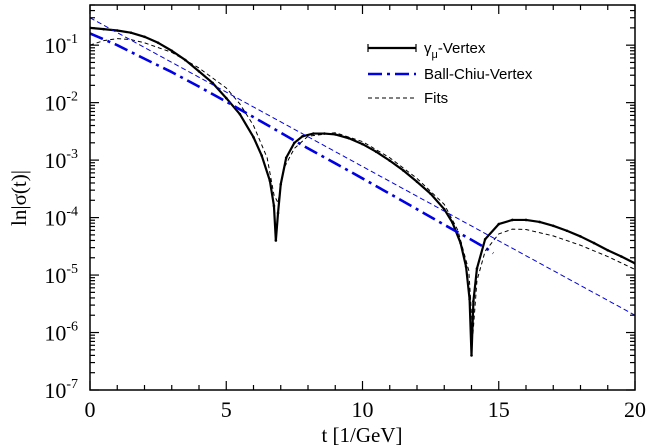 The width and height of the screenshot is (650, 447). What do you see at coordinates (478, 74) in the screenshot?
I see `legend-label-1: Ball-Chiu-Vertex` at bounding box center [478, 74].